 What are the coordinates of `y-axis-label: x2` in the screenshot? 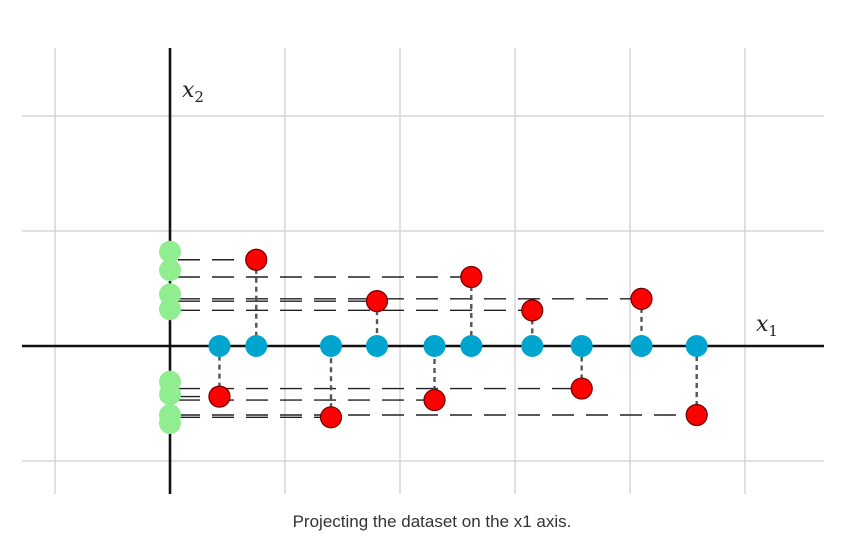 It's located at (193, 92).